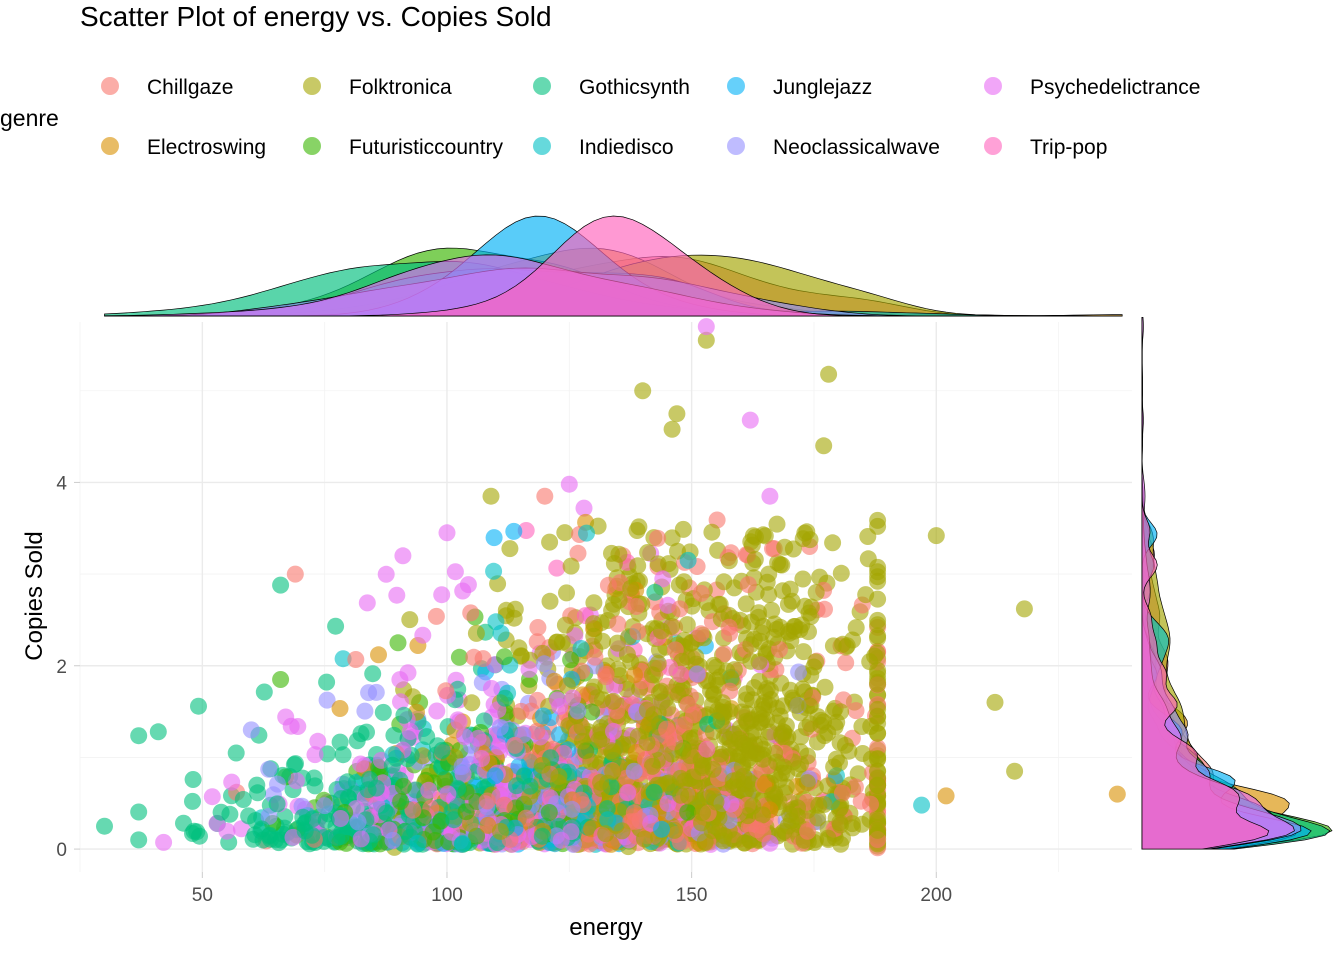  What do you see at coordinates (183, 147) in the screenshot?
I see `legend-item-electroswing: Electroswing` at bounding box center [183, 147].